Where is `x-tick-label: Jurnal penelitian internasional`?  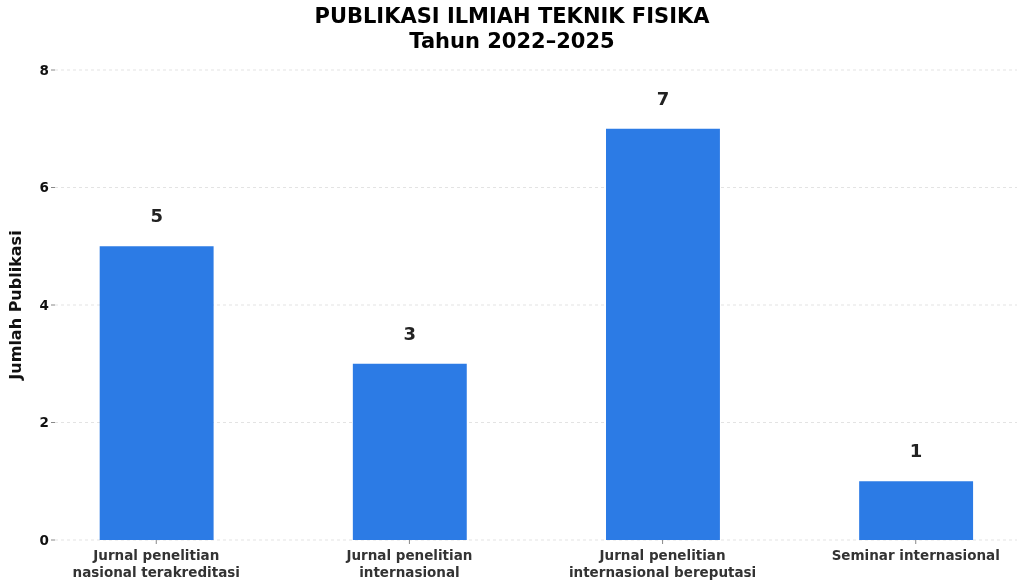 x-tick-label: Jurnal penelitian internasional is located at coordinates (409, 563).